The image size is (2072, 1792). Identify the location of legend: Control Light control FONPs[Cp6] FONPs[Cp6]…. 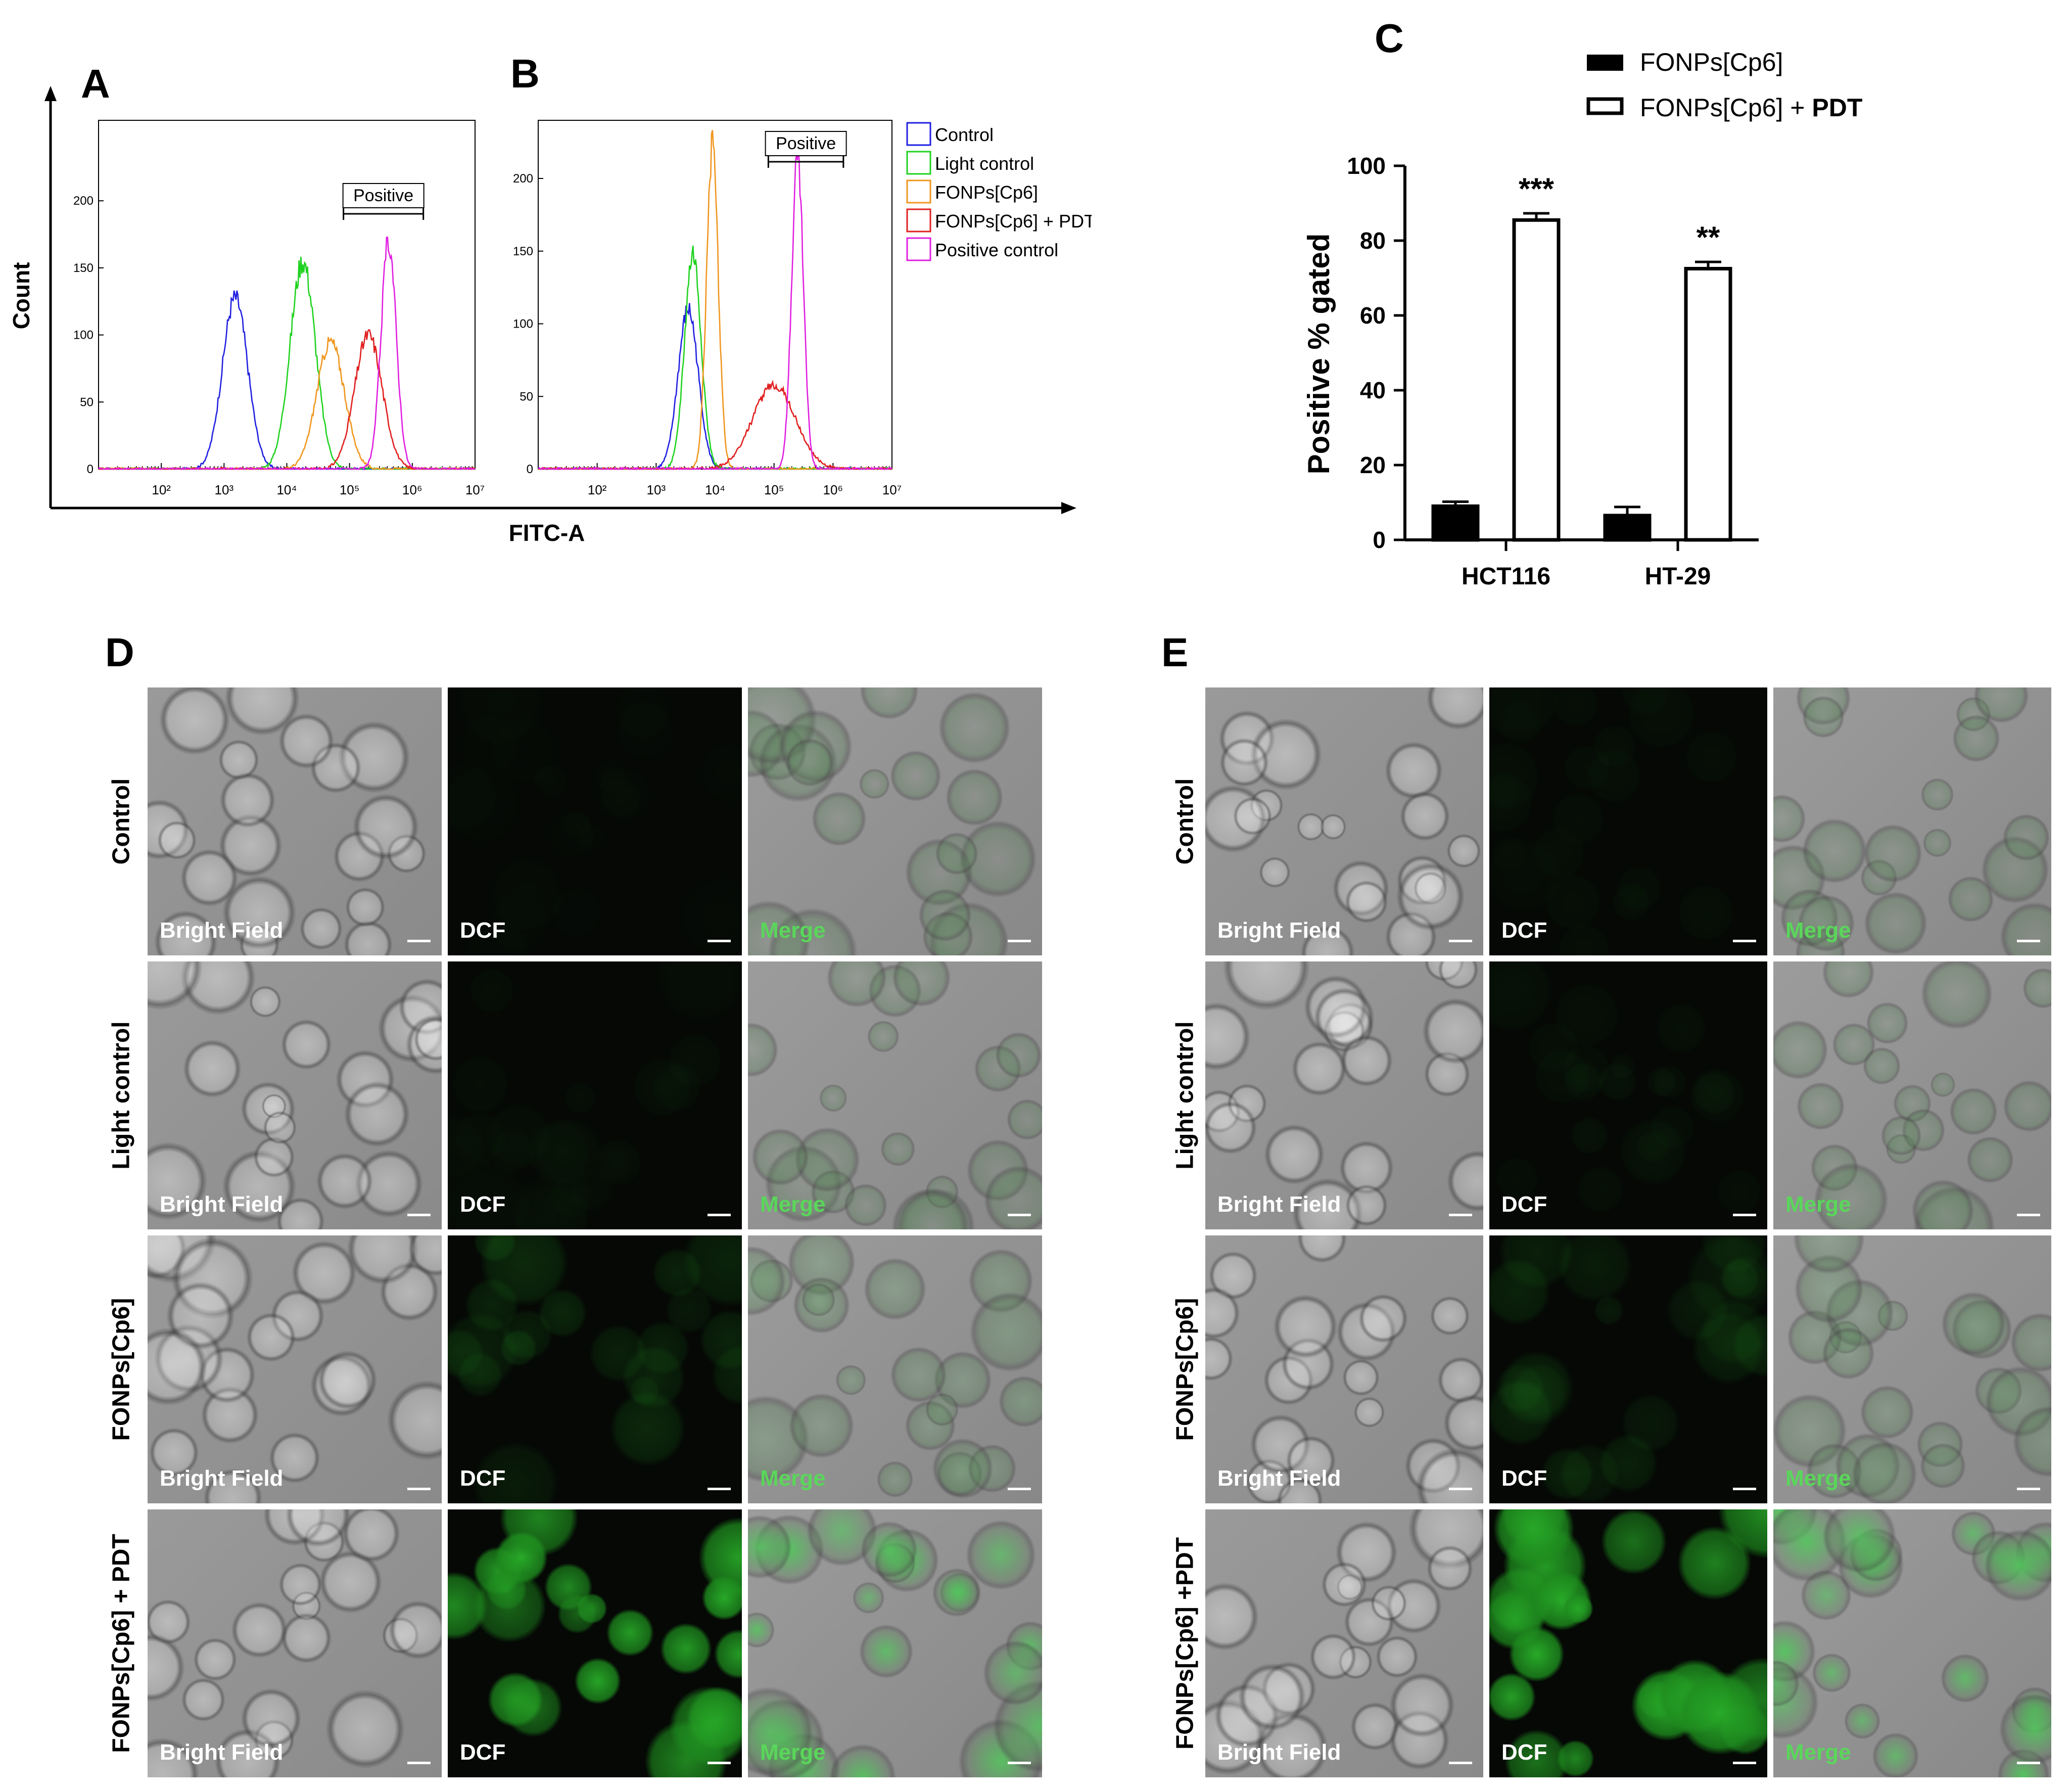
(999, 192).